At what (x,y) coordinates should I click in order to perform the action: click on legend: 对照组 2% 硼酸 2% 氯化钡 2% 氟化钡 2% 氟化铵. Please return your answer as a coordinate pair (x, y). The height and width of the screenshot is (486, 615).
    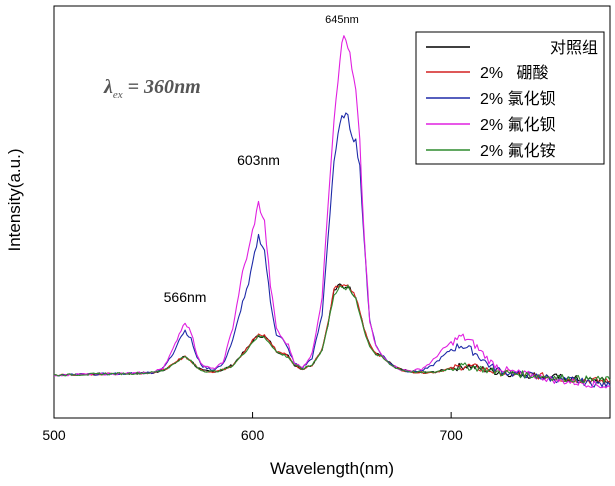
    Looking at the image, I should click on (510, 98).